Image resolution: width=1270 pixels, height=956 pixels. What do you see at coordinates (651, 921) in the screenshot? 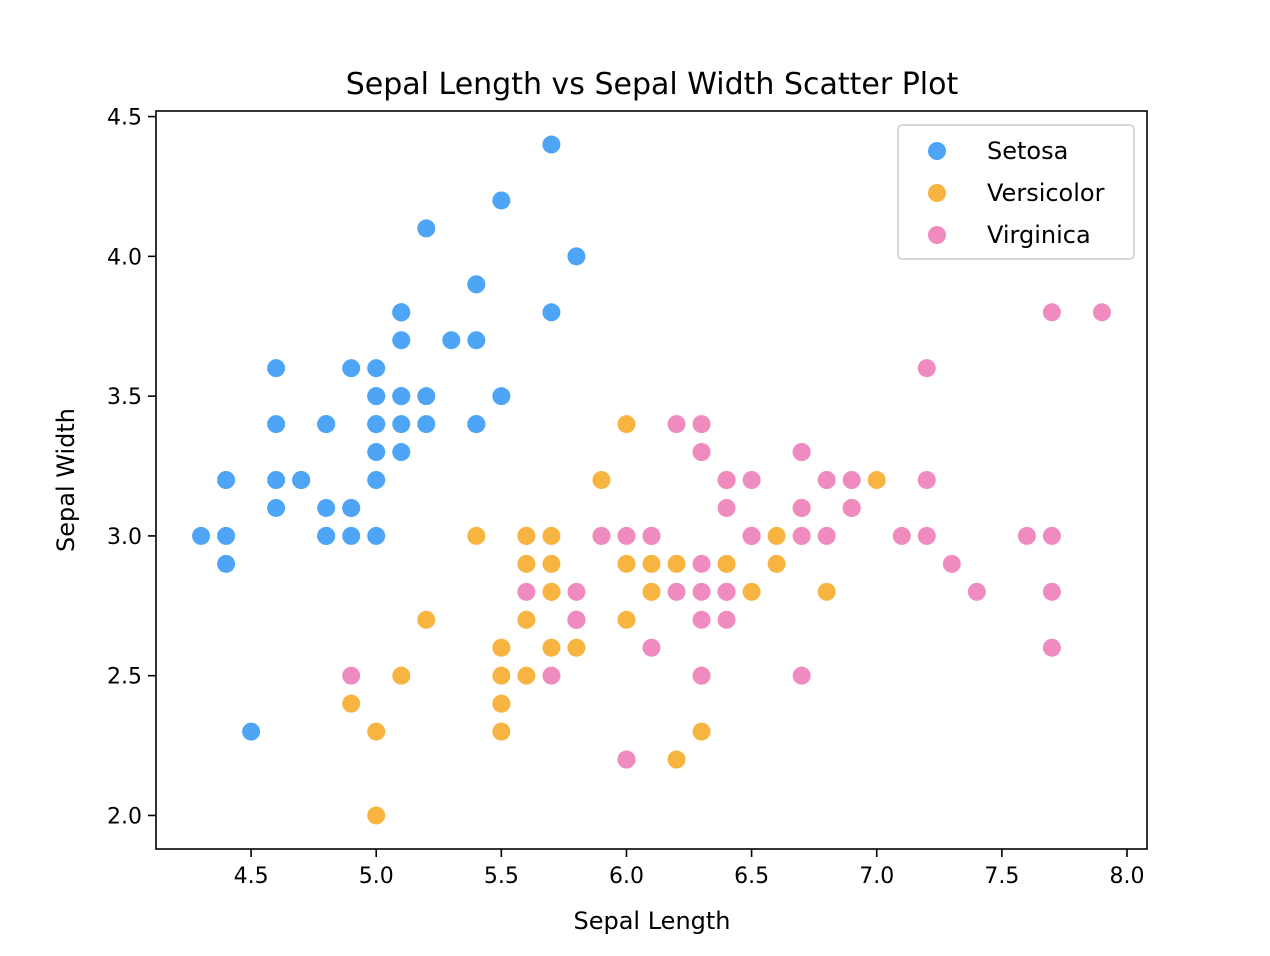
I see `x-axis-label: Sepal Length` at bounding box center [651, 921].